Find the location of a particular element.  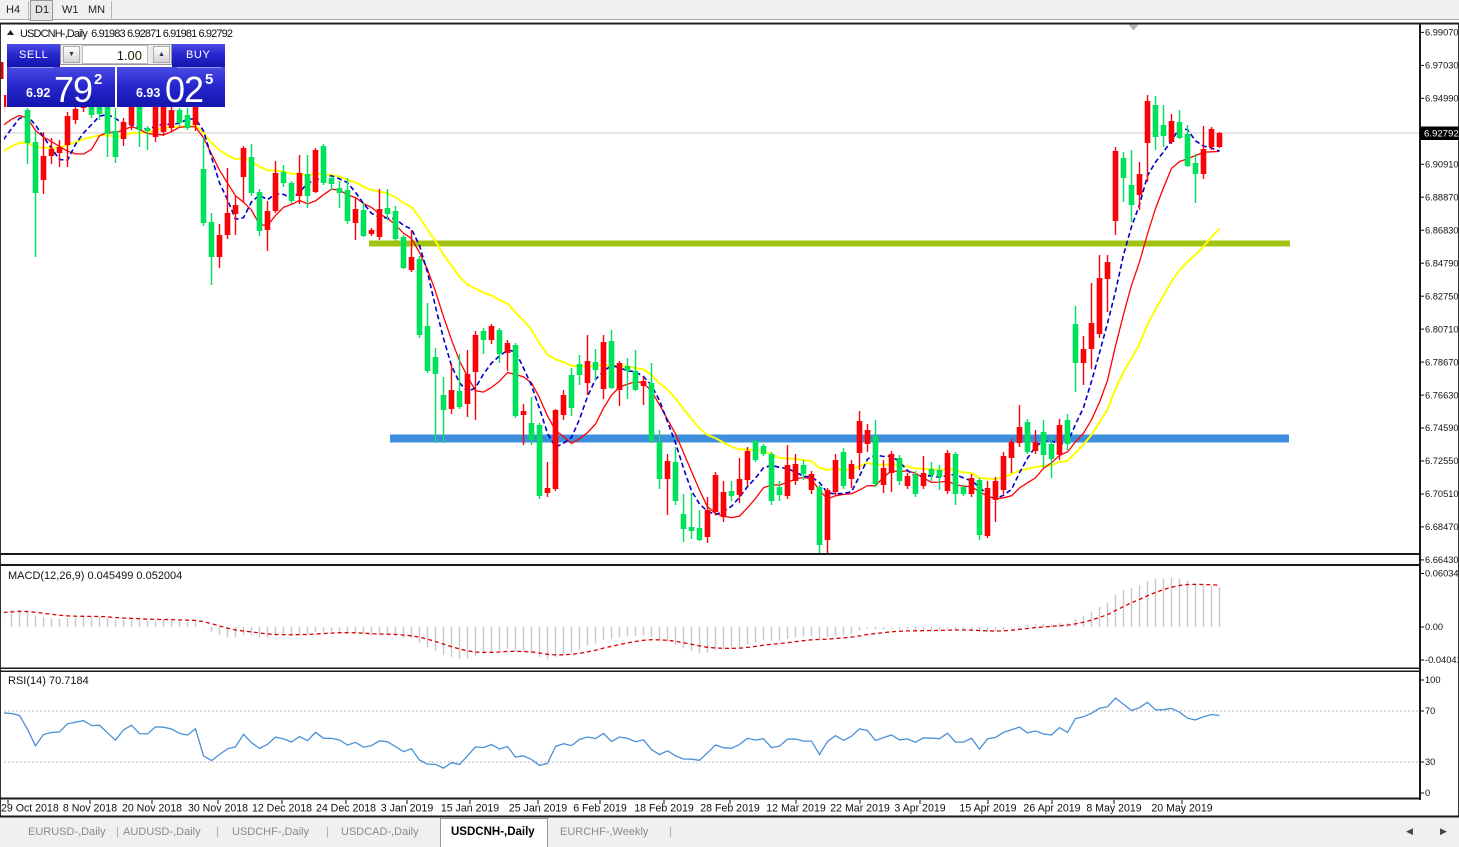

svg-text: RSI(14) 70.7184 is located at coordinates (48, 681).